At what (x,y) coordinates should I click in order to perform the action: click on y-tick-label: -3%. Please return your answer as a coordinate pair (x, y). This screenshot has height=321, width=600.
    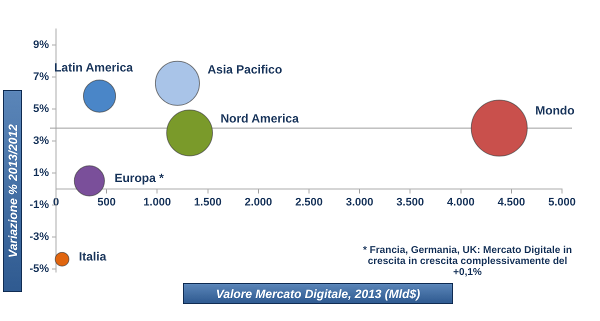
    Looking at the image, I should click on (39, 236).